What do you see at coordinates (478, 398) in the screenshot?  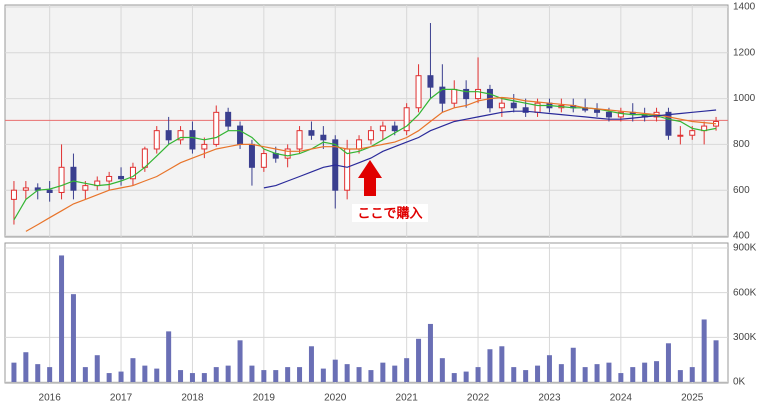 I see `x-tick-label: 2022` at bounding box center [478, 398].